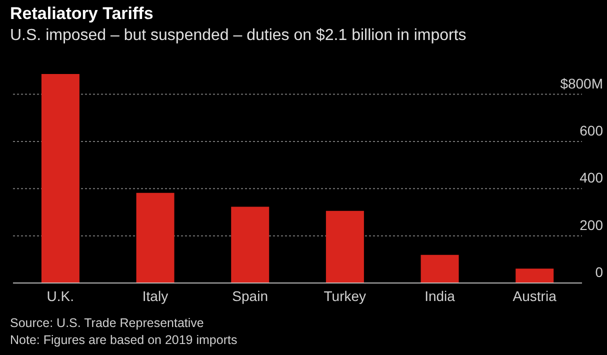 This screenshot has width=607, height=355. I want to click on x-tick-label: Turkey, so click(345, 296).